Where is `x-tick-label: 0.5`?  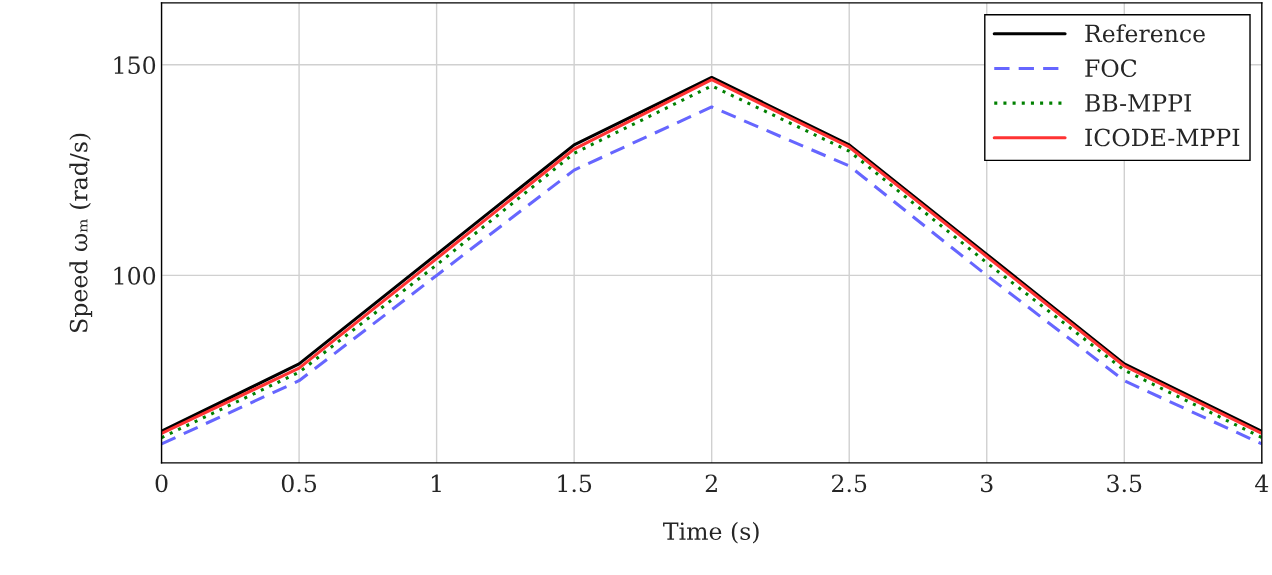
x-tick-label: 0.5 is located at coordinates (299, 483).